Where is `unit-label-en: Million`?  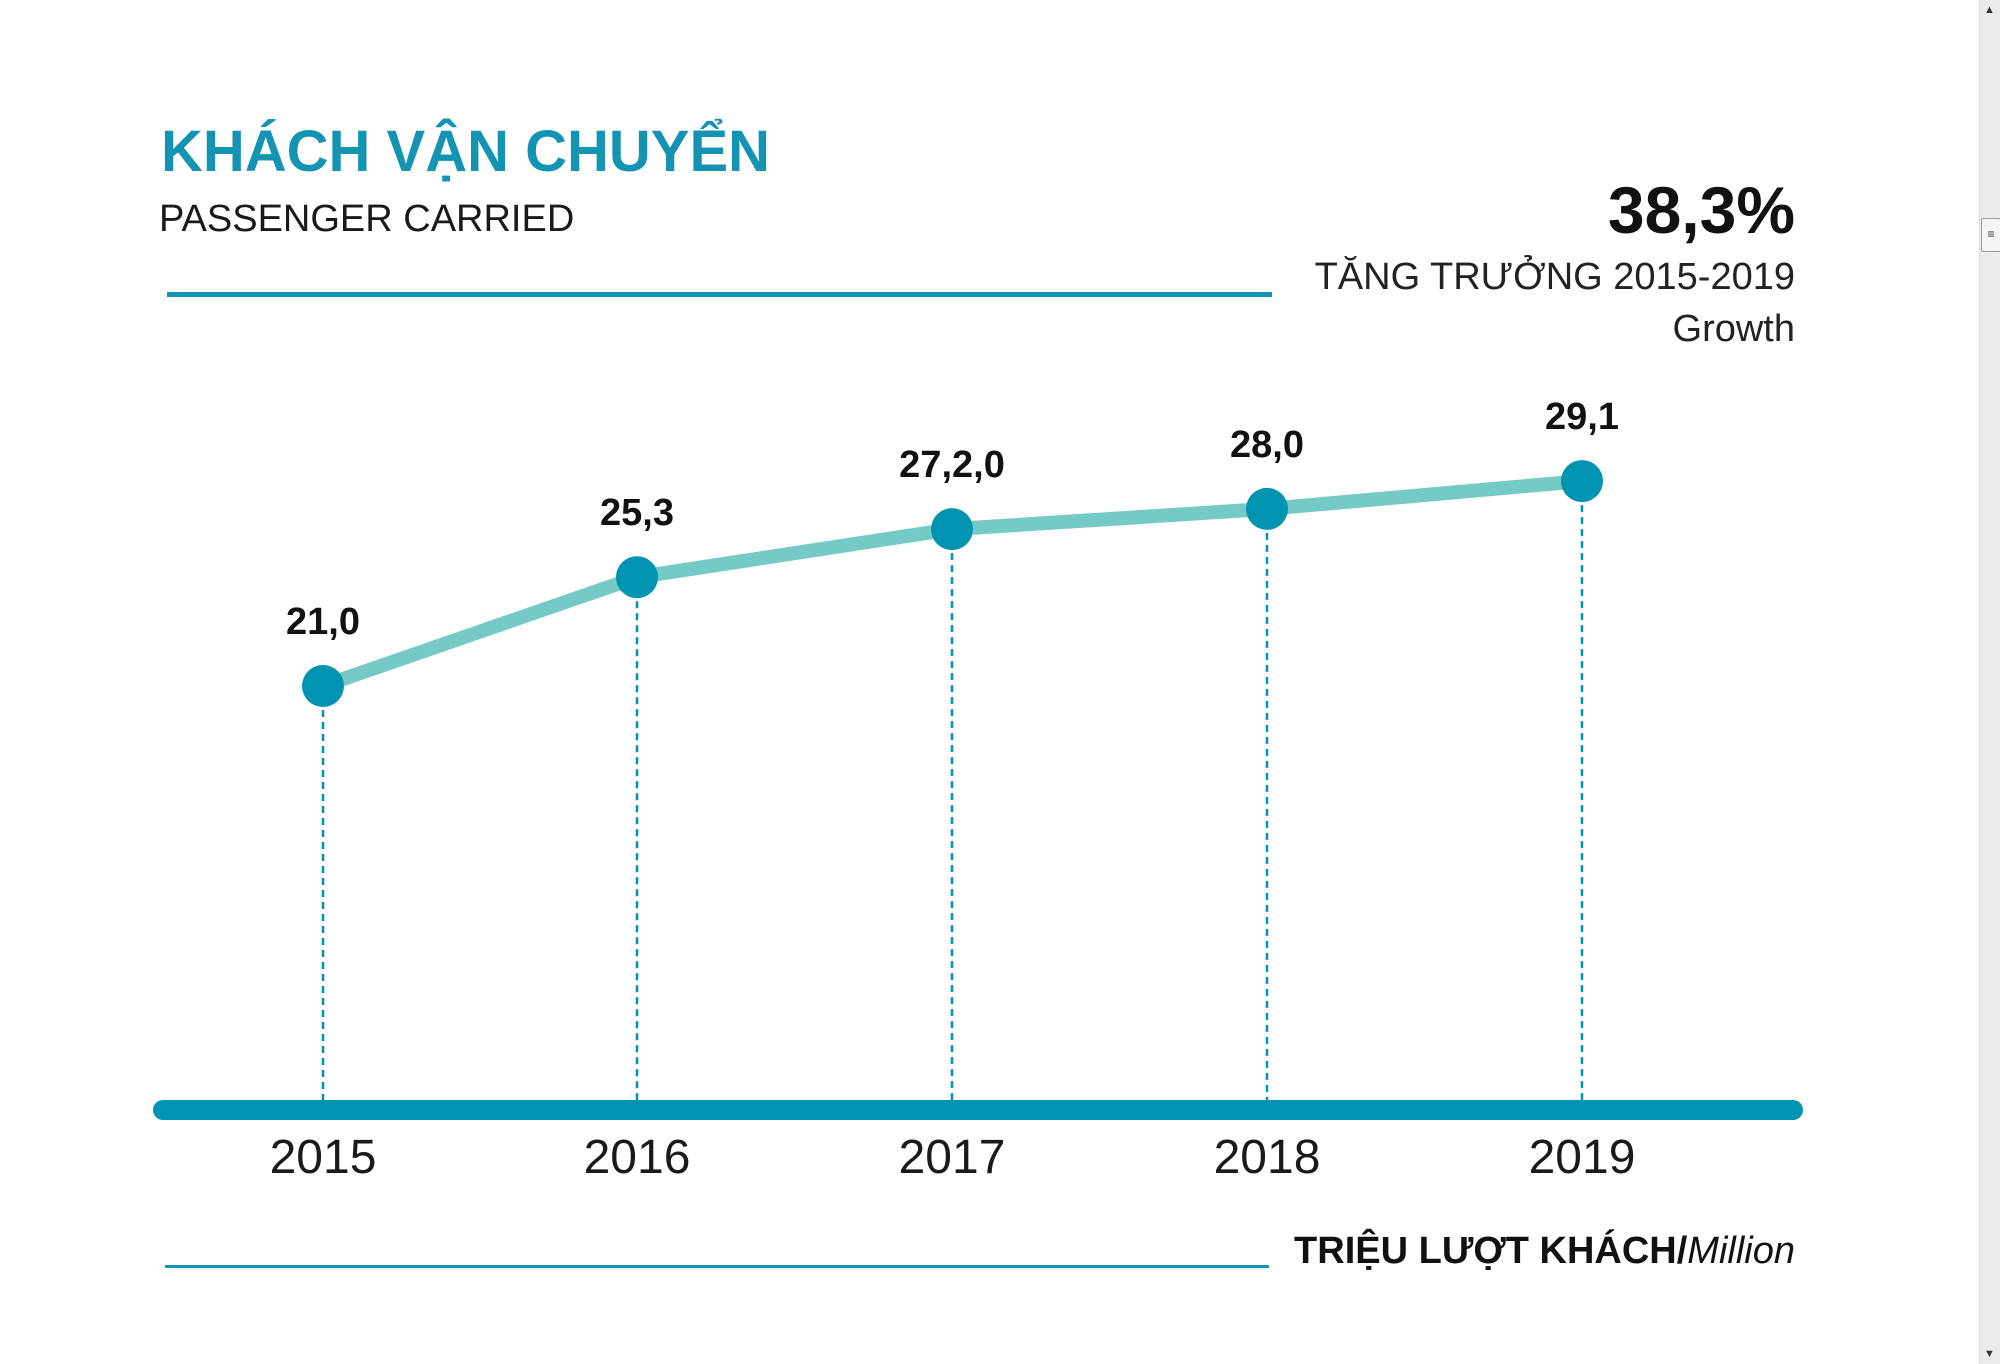 unit-label-en: Million is located at coordinates (1741, 1251).